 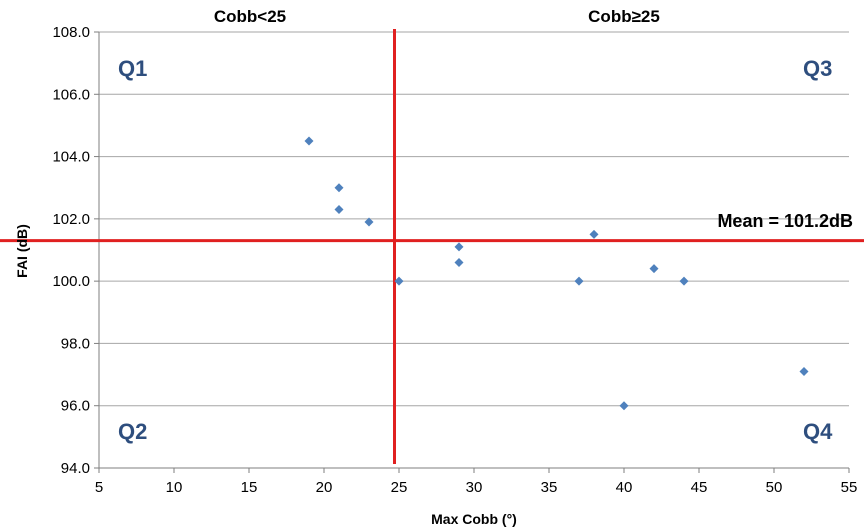 What do you see at coordinates (624, 16) in the screenshot?
I see `region-label-right: Cobb≥25` at bounding box center [624, 16].